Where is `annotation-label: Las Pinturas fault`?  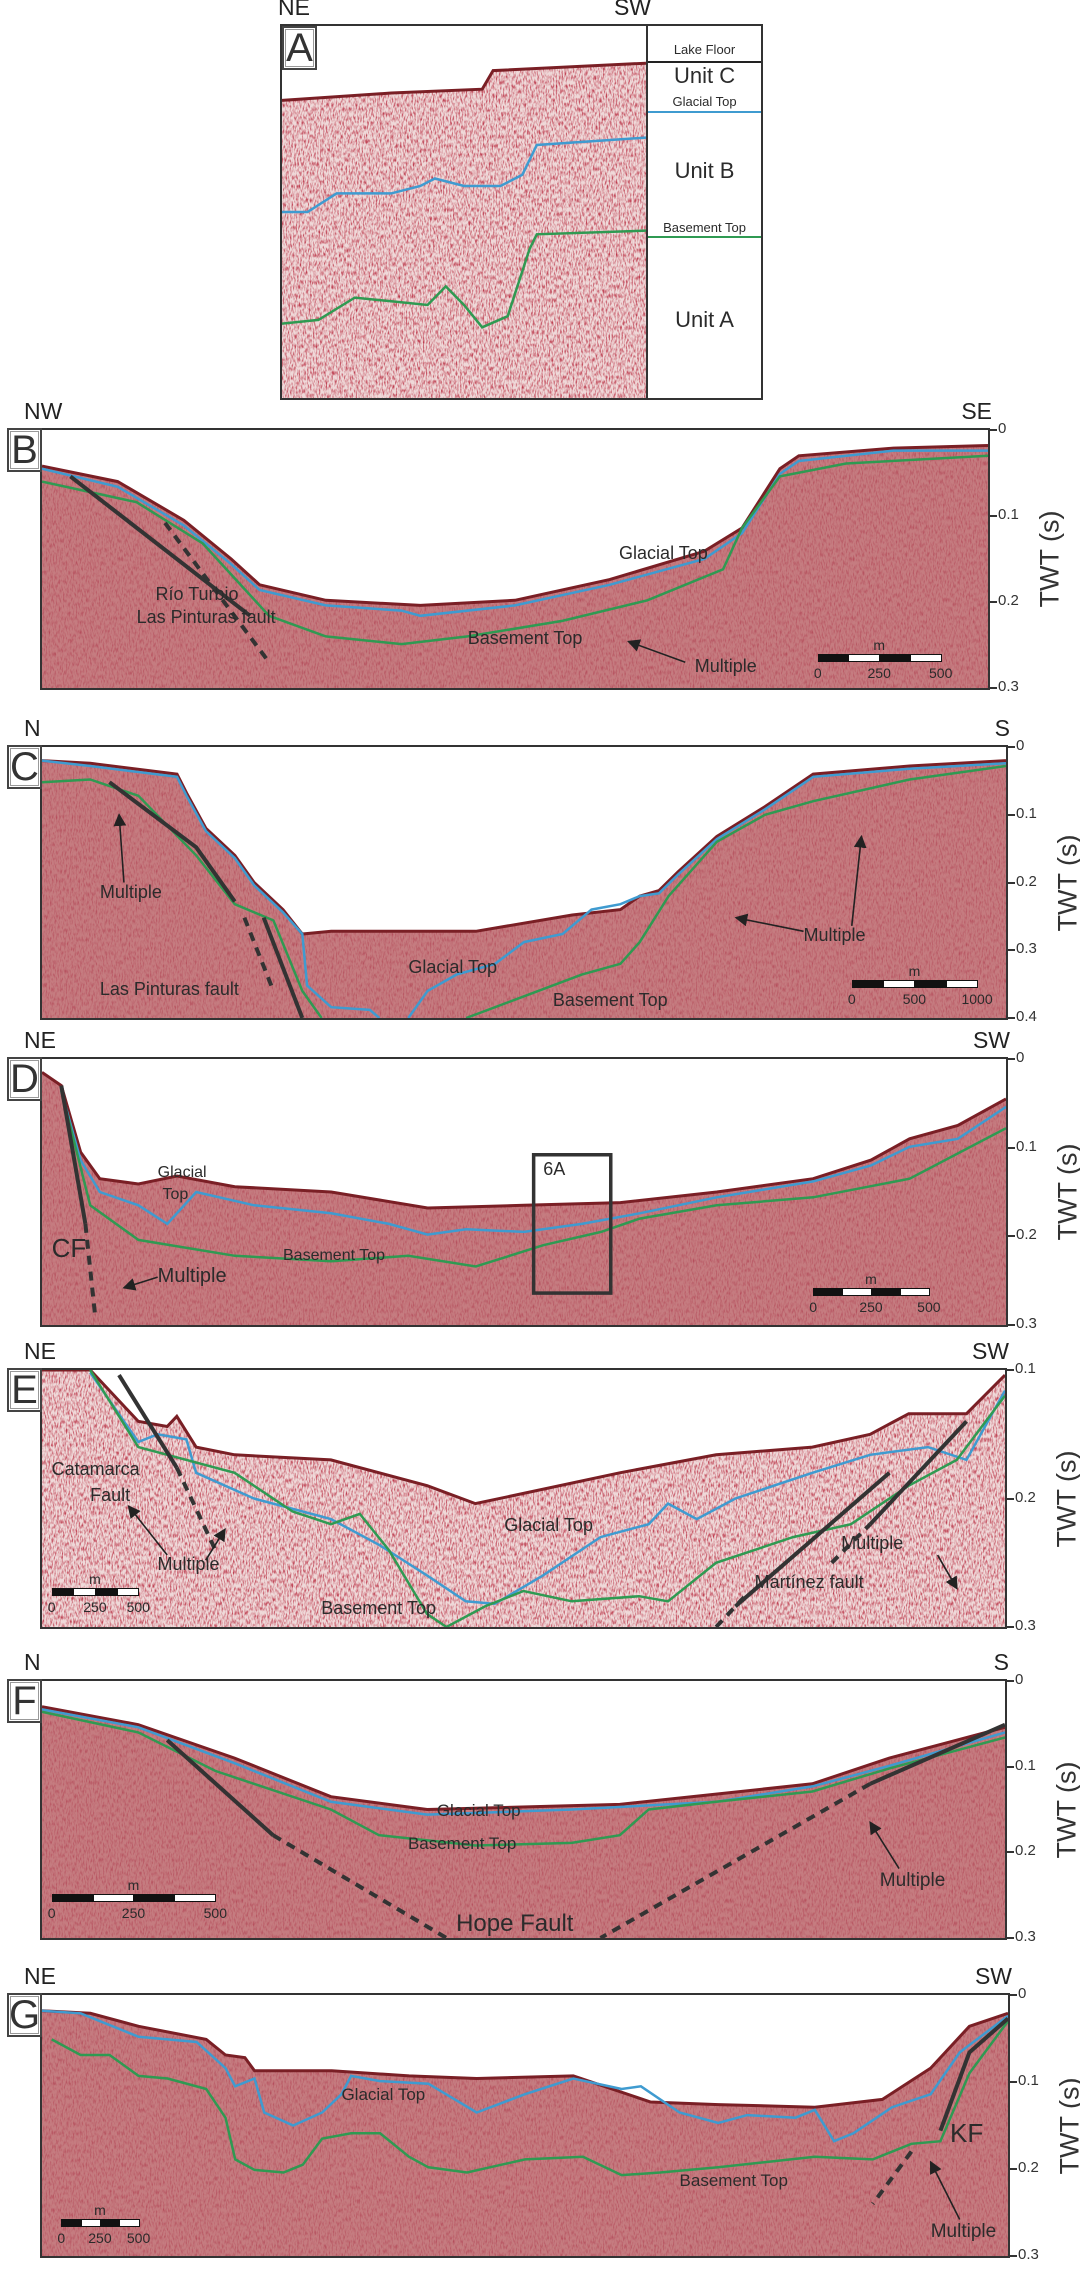 annotation-label: Las Pinturas fault is located at coordinates (206, 617).